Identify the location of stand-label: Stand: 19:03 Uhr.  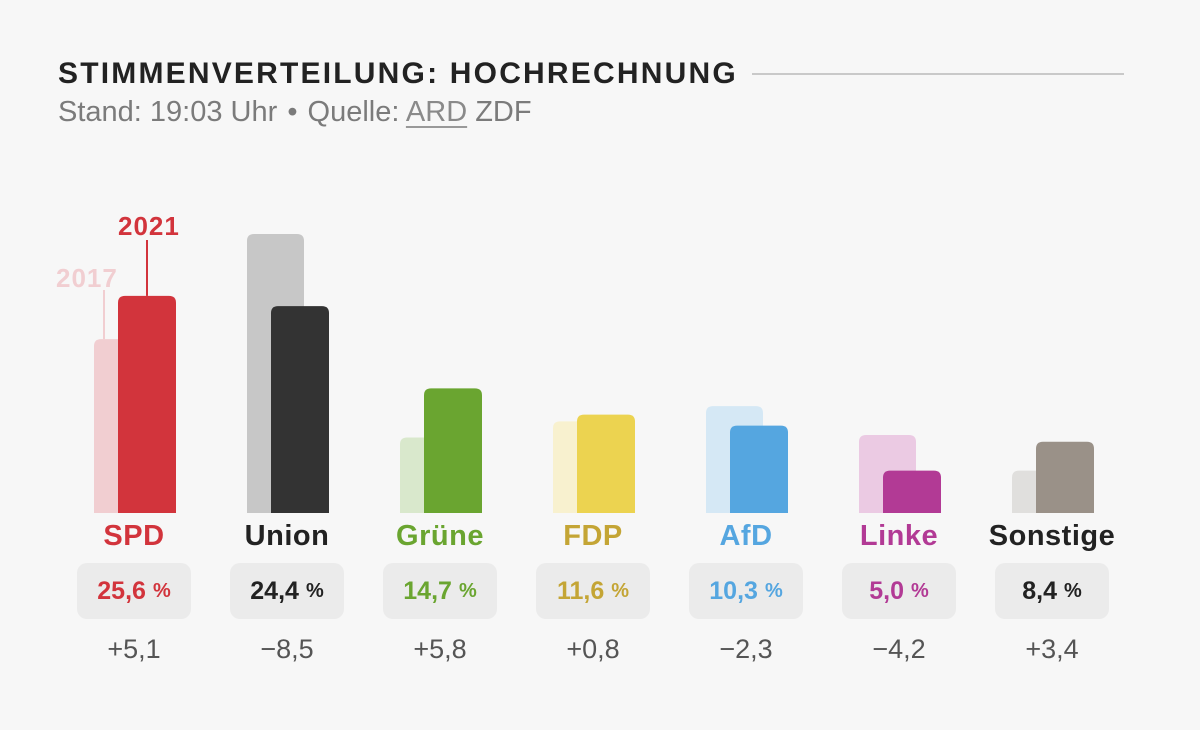
(168, 112).